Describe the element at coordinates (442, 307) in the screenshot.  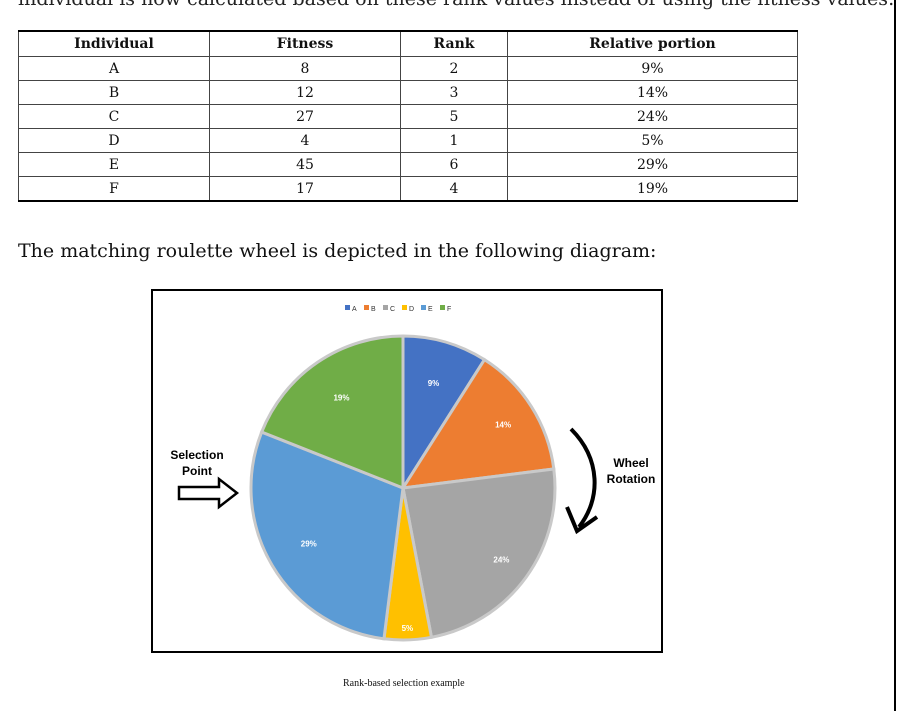
I see `legend-swatch-f` at that location.